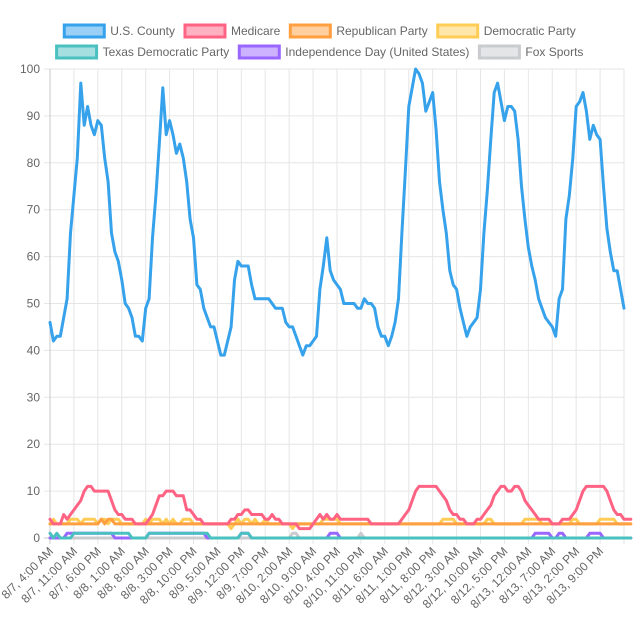 This screenshot has width=640, height=640. I want to click on legend-item-texas-democratic-party: Texas Democratic Party, so click(142, 52).